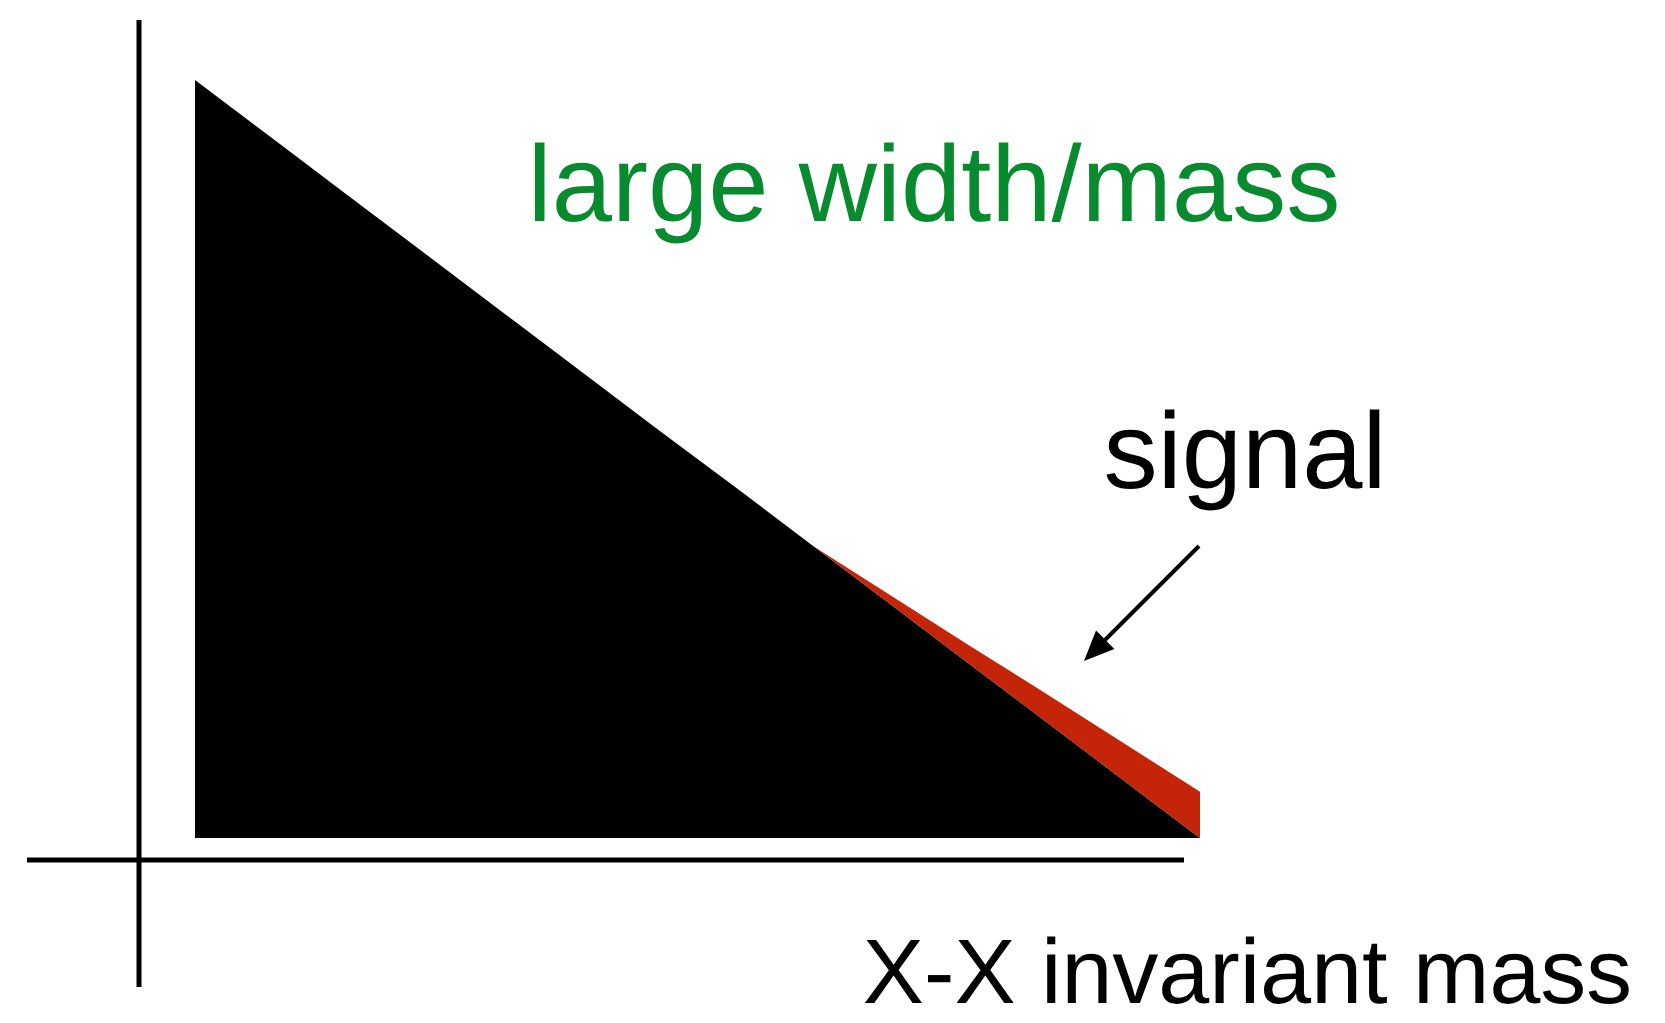 Image resolution: width=1665 pixels, height=1023 pixels. What do you see at coordinates (1243, 460) in the screenshot?
I see `annotation: signal` at bounding box center [1243, 460].